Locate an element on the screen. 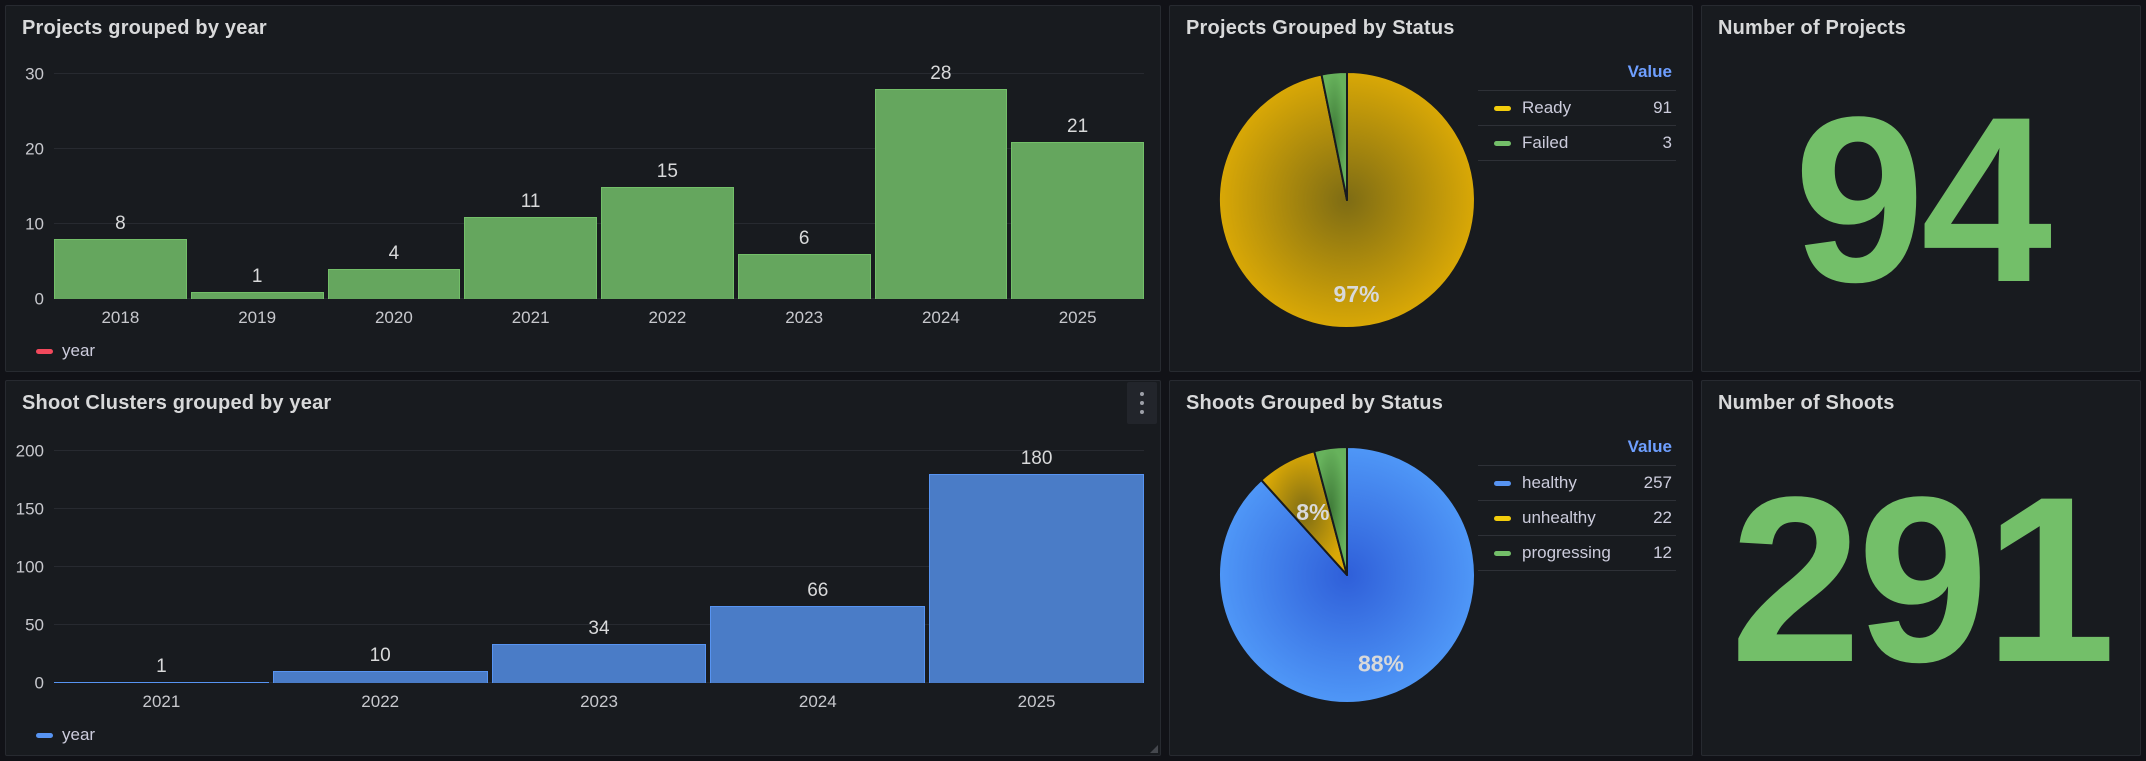  y-tick-label: 150 is located at coordinates (29, 509).